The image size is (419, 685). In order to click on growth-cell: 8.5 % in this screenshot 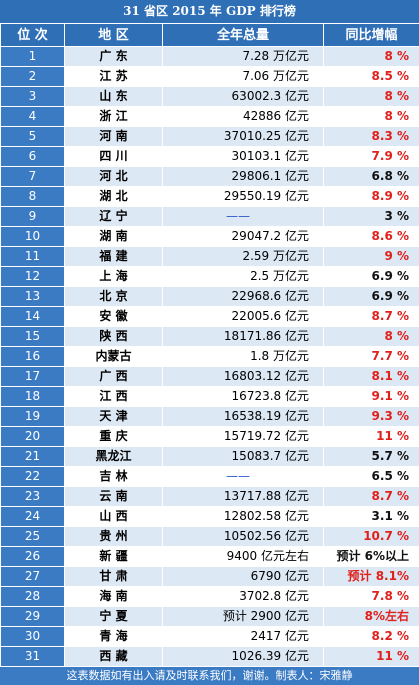, I will do `click(371, 77)`.